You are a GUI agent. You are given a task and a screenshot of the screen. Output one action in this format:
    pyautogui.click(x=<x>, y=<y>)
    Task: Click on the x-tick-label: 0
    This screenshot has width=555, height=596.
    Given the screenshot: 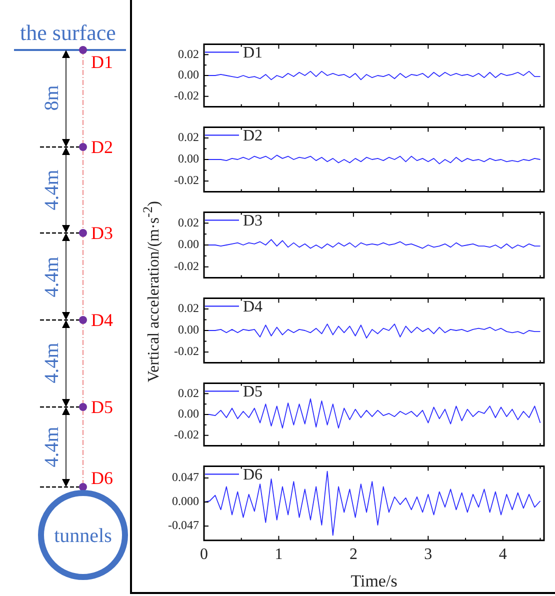 What is the action you would take?
    pyautogui.click(x=204, y=555)
    